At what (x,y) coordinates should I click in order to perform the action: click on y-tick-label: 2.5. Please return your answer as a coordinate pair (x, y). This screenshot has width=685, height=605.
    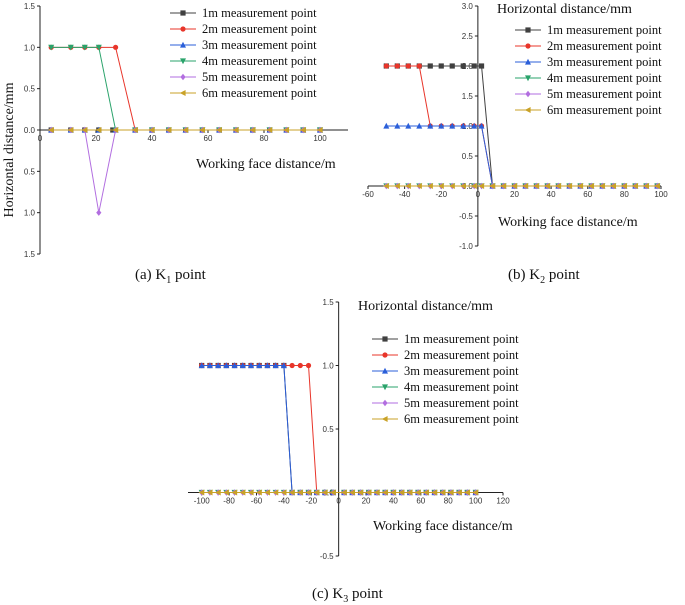
    Looking at the image, I should click on (468, 36).